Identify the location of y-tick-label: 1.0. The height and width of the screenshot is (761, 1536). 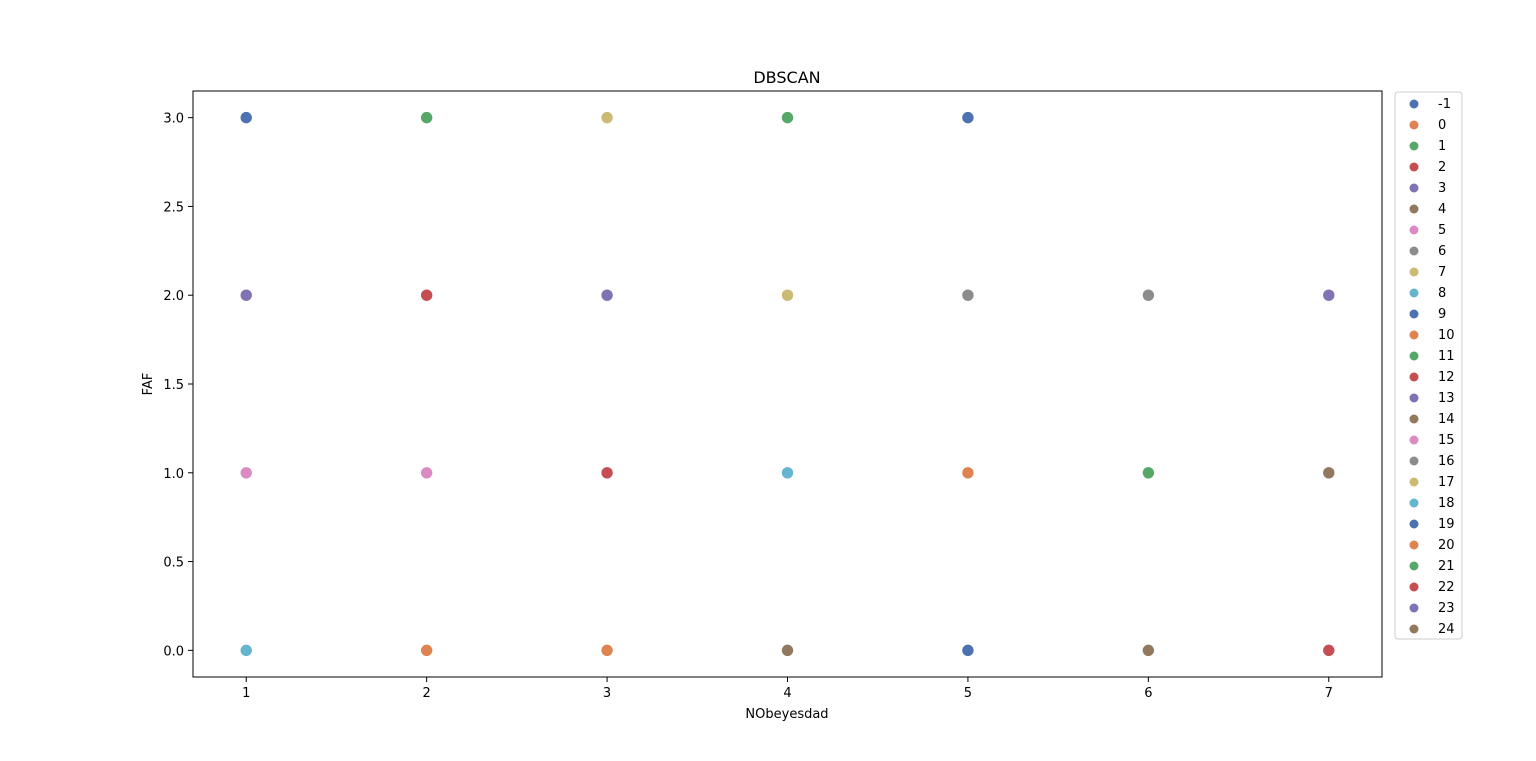
(173, 474).